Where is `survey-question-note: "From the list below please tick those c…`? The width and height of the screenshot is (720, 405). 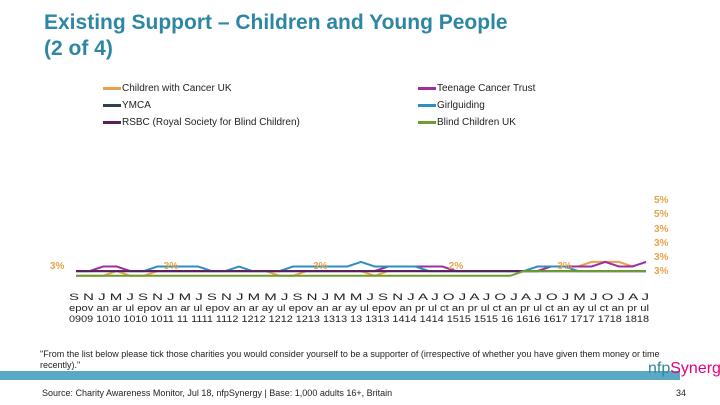
survey-question-note: "From the list below please tick those c… is located at coordinates (350, 359).